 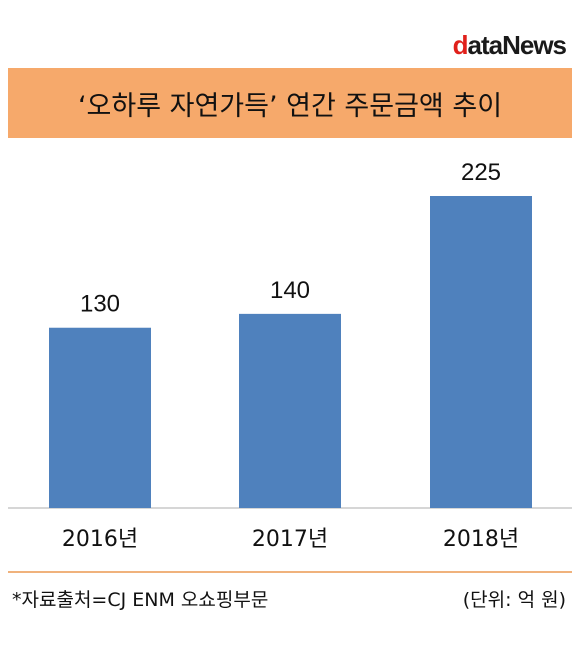 What do you see at coordinates (481, 352) in the screenshot?
I see `bar-2018년` at bounding box center [481, 352].